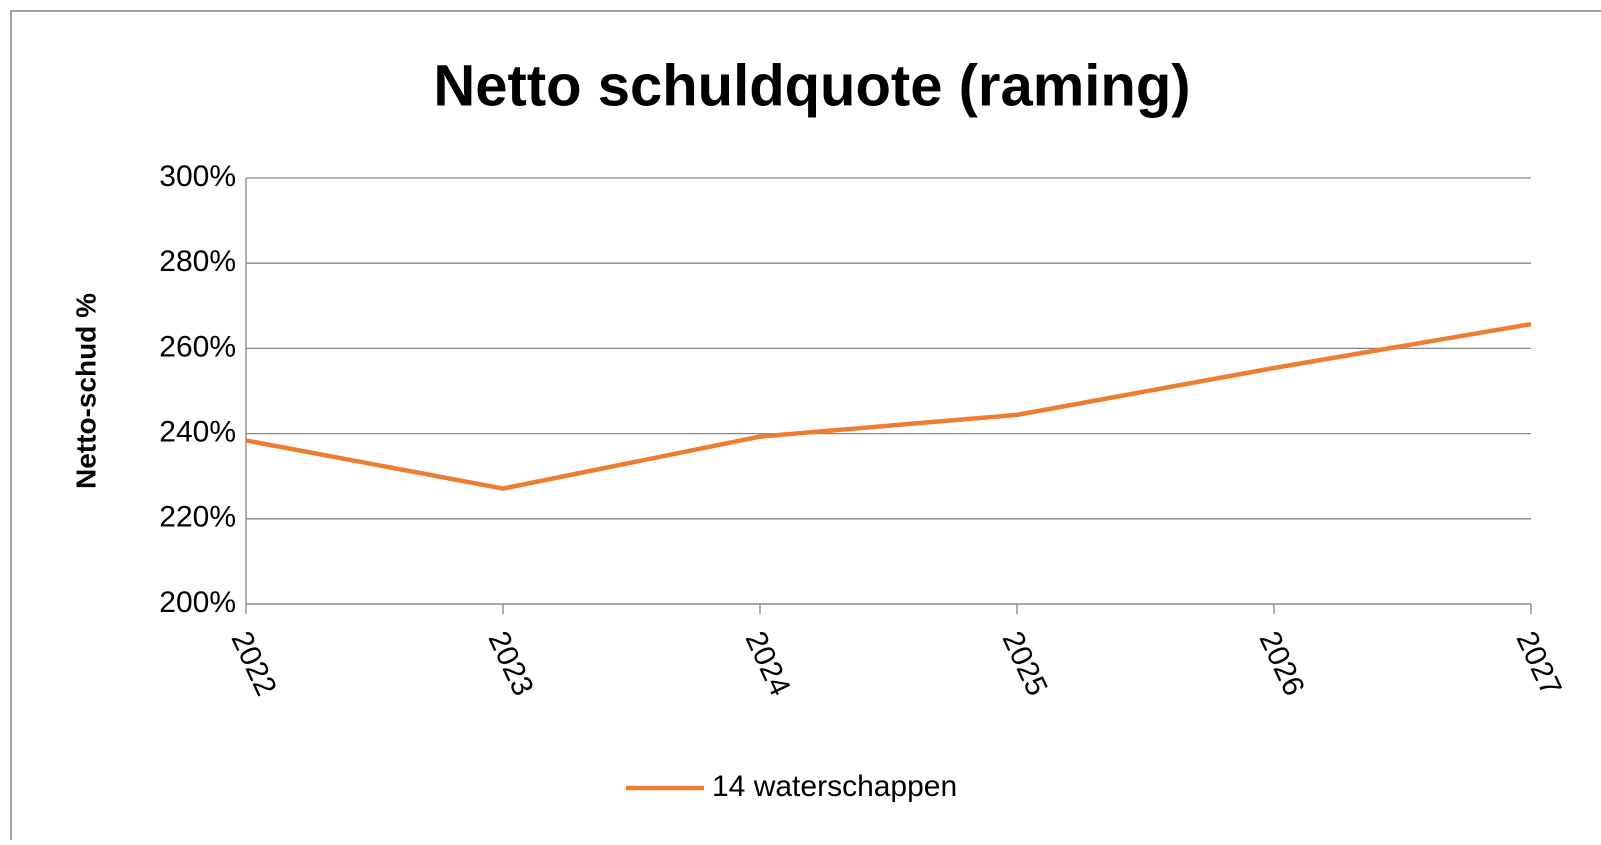 Image resolution: width=1601 pixels, height=845 pixels. Describe the element at coordinates (197, 261) in the screenshot. I see `y-tick-label: 280%` at that location.